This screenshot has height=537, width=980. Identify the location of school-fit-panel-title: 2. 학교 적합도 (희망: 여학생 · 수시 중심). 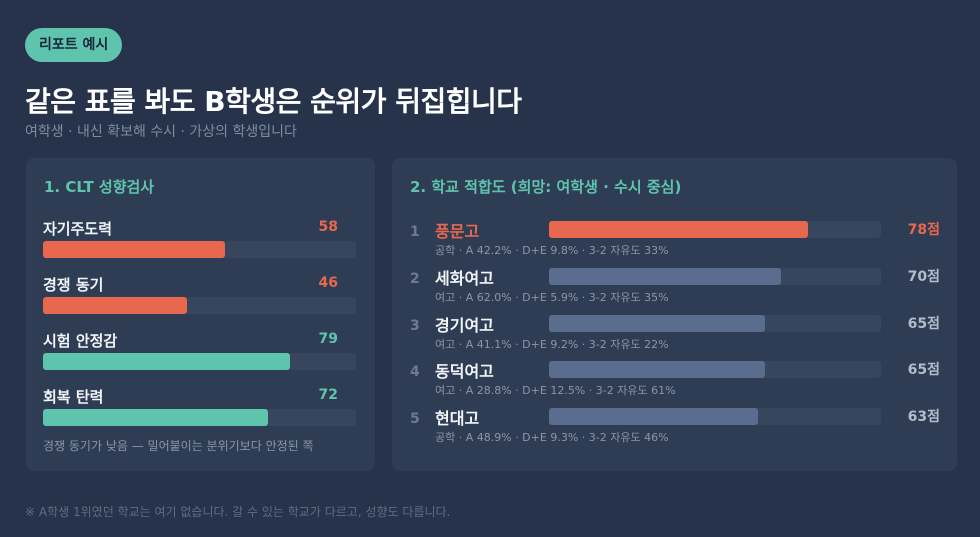
(546, 187).